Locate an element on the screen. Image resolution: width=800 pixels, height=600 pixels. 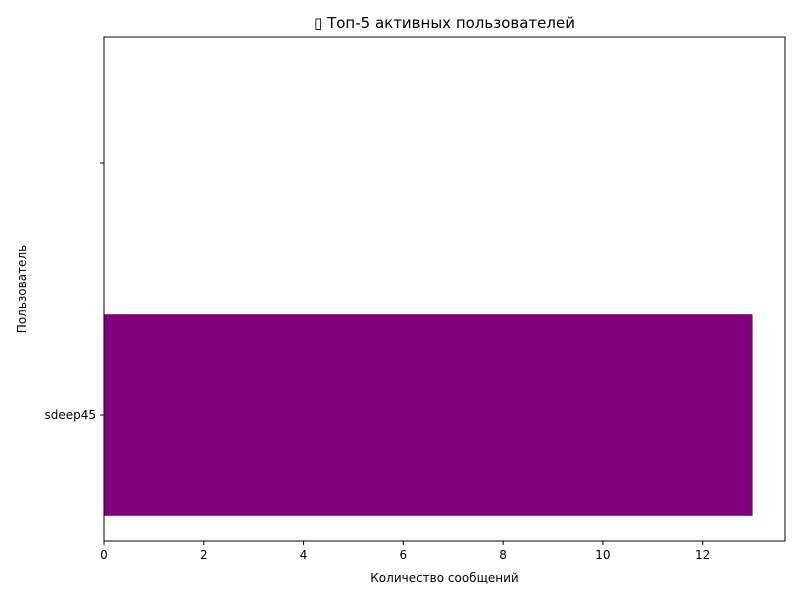
y-axis-label: Пользователь is located at coordinates (22, 289).